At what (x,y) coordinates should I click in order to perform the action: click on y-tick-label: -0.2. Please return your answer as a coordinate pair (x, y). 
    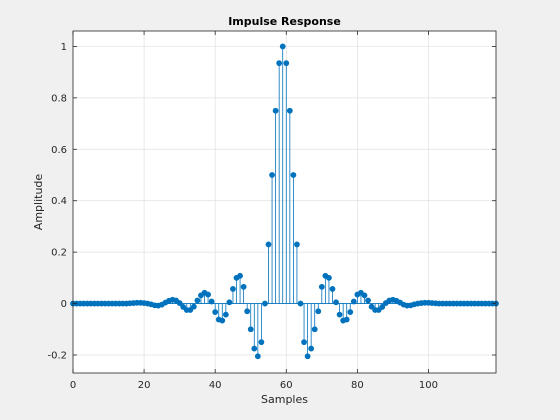
    Looking at the image, I should click on (57, 356).